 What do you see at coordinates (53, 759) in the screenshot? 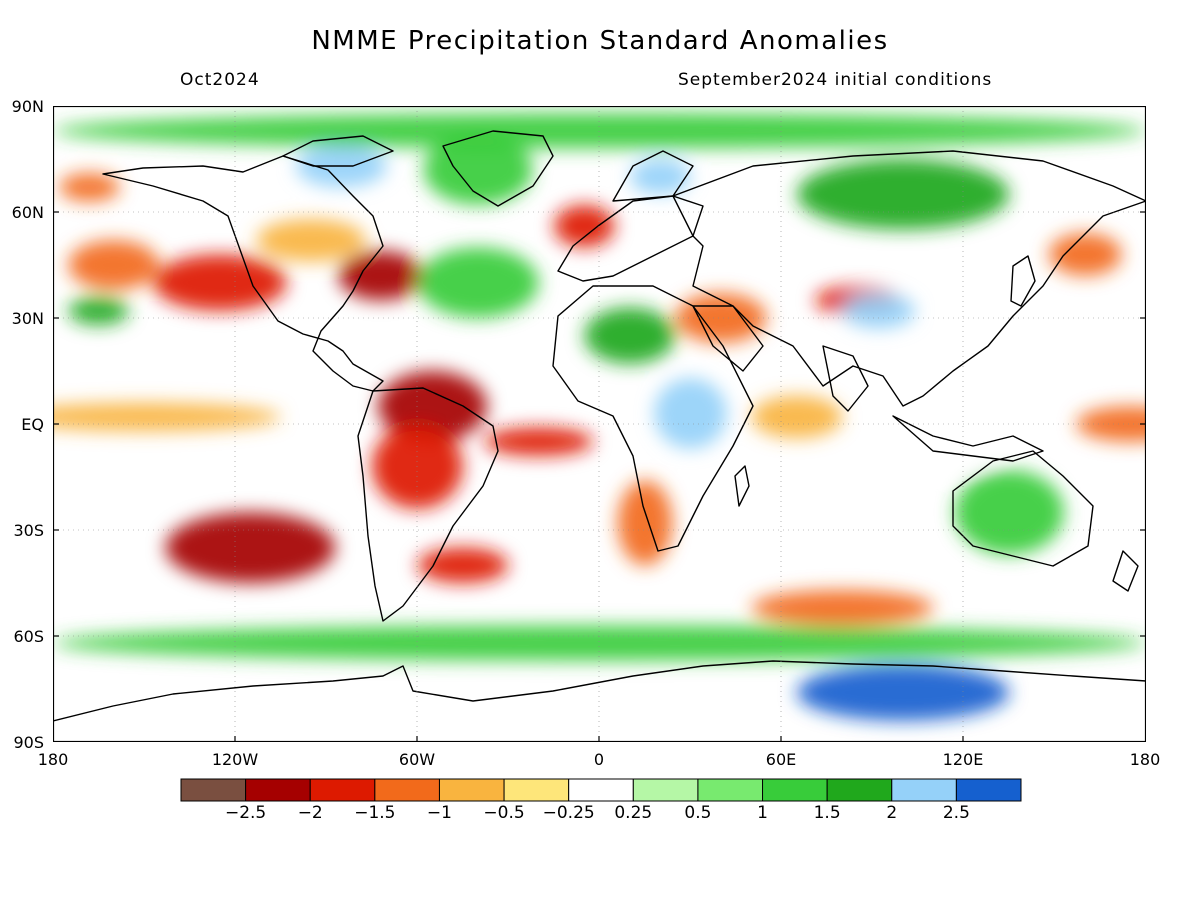
I see `lon-label-180w: 180` at bounding box center [53, 759].